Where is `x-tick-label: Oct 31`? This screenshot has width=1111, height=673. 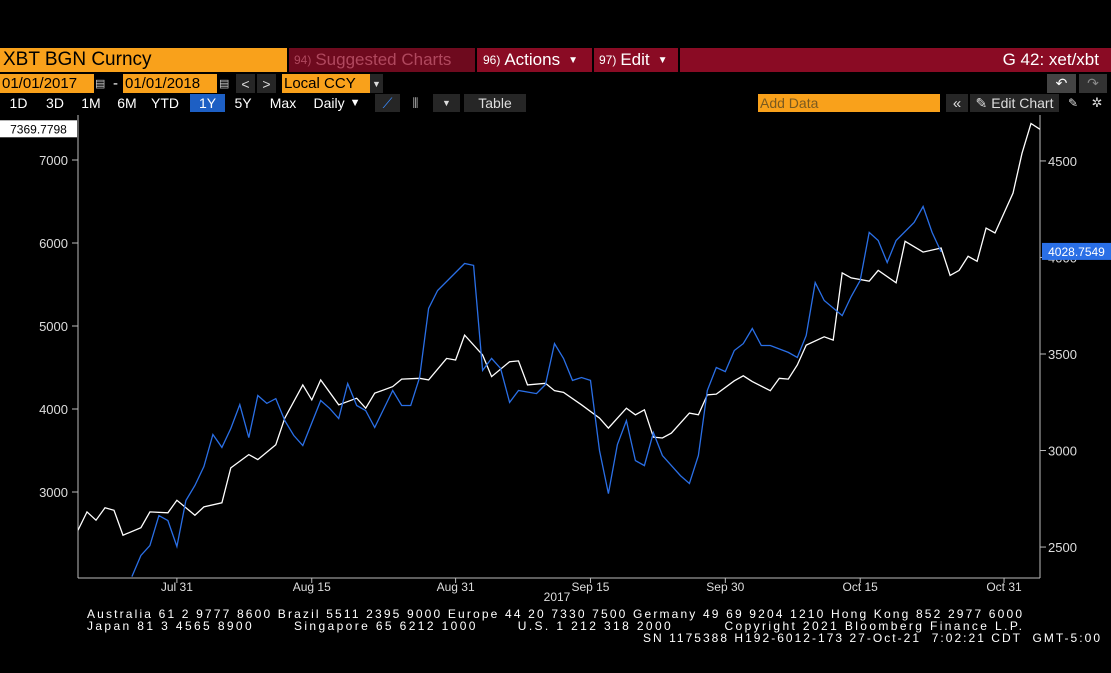
x-tick-label: Oct 31 is located at coordinates (1004, 587).